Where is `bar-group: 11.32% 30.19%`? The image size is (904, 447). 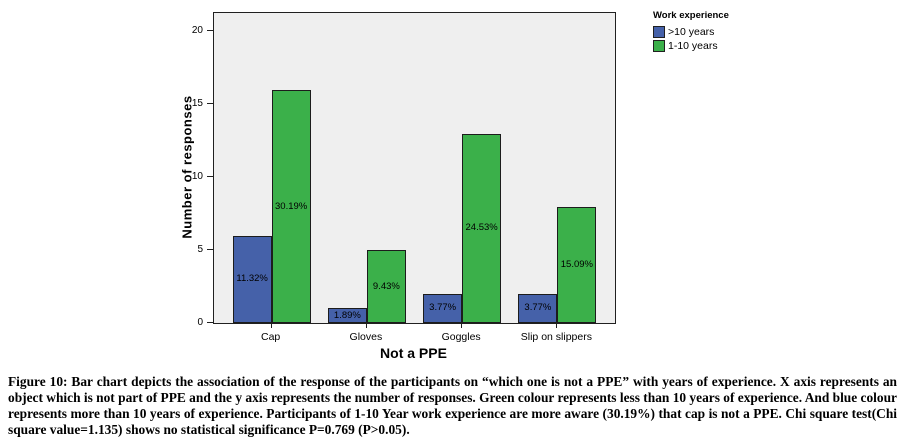 bar-group: 11.32% 30.19% is located at coordinates (271, 168).